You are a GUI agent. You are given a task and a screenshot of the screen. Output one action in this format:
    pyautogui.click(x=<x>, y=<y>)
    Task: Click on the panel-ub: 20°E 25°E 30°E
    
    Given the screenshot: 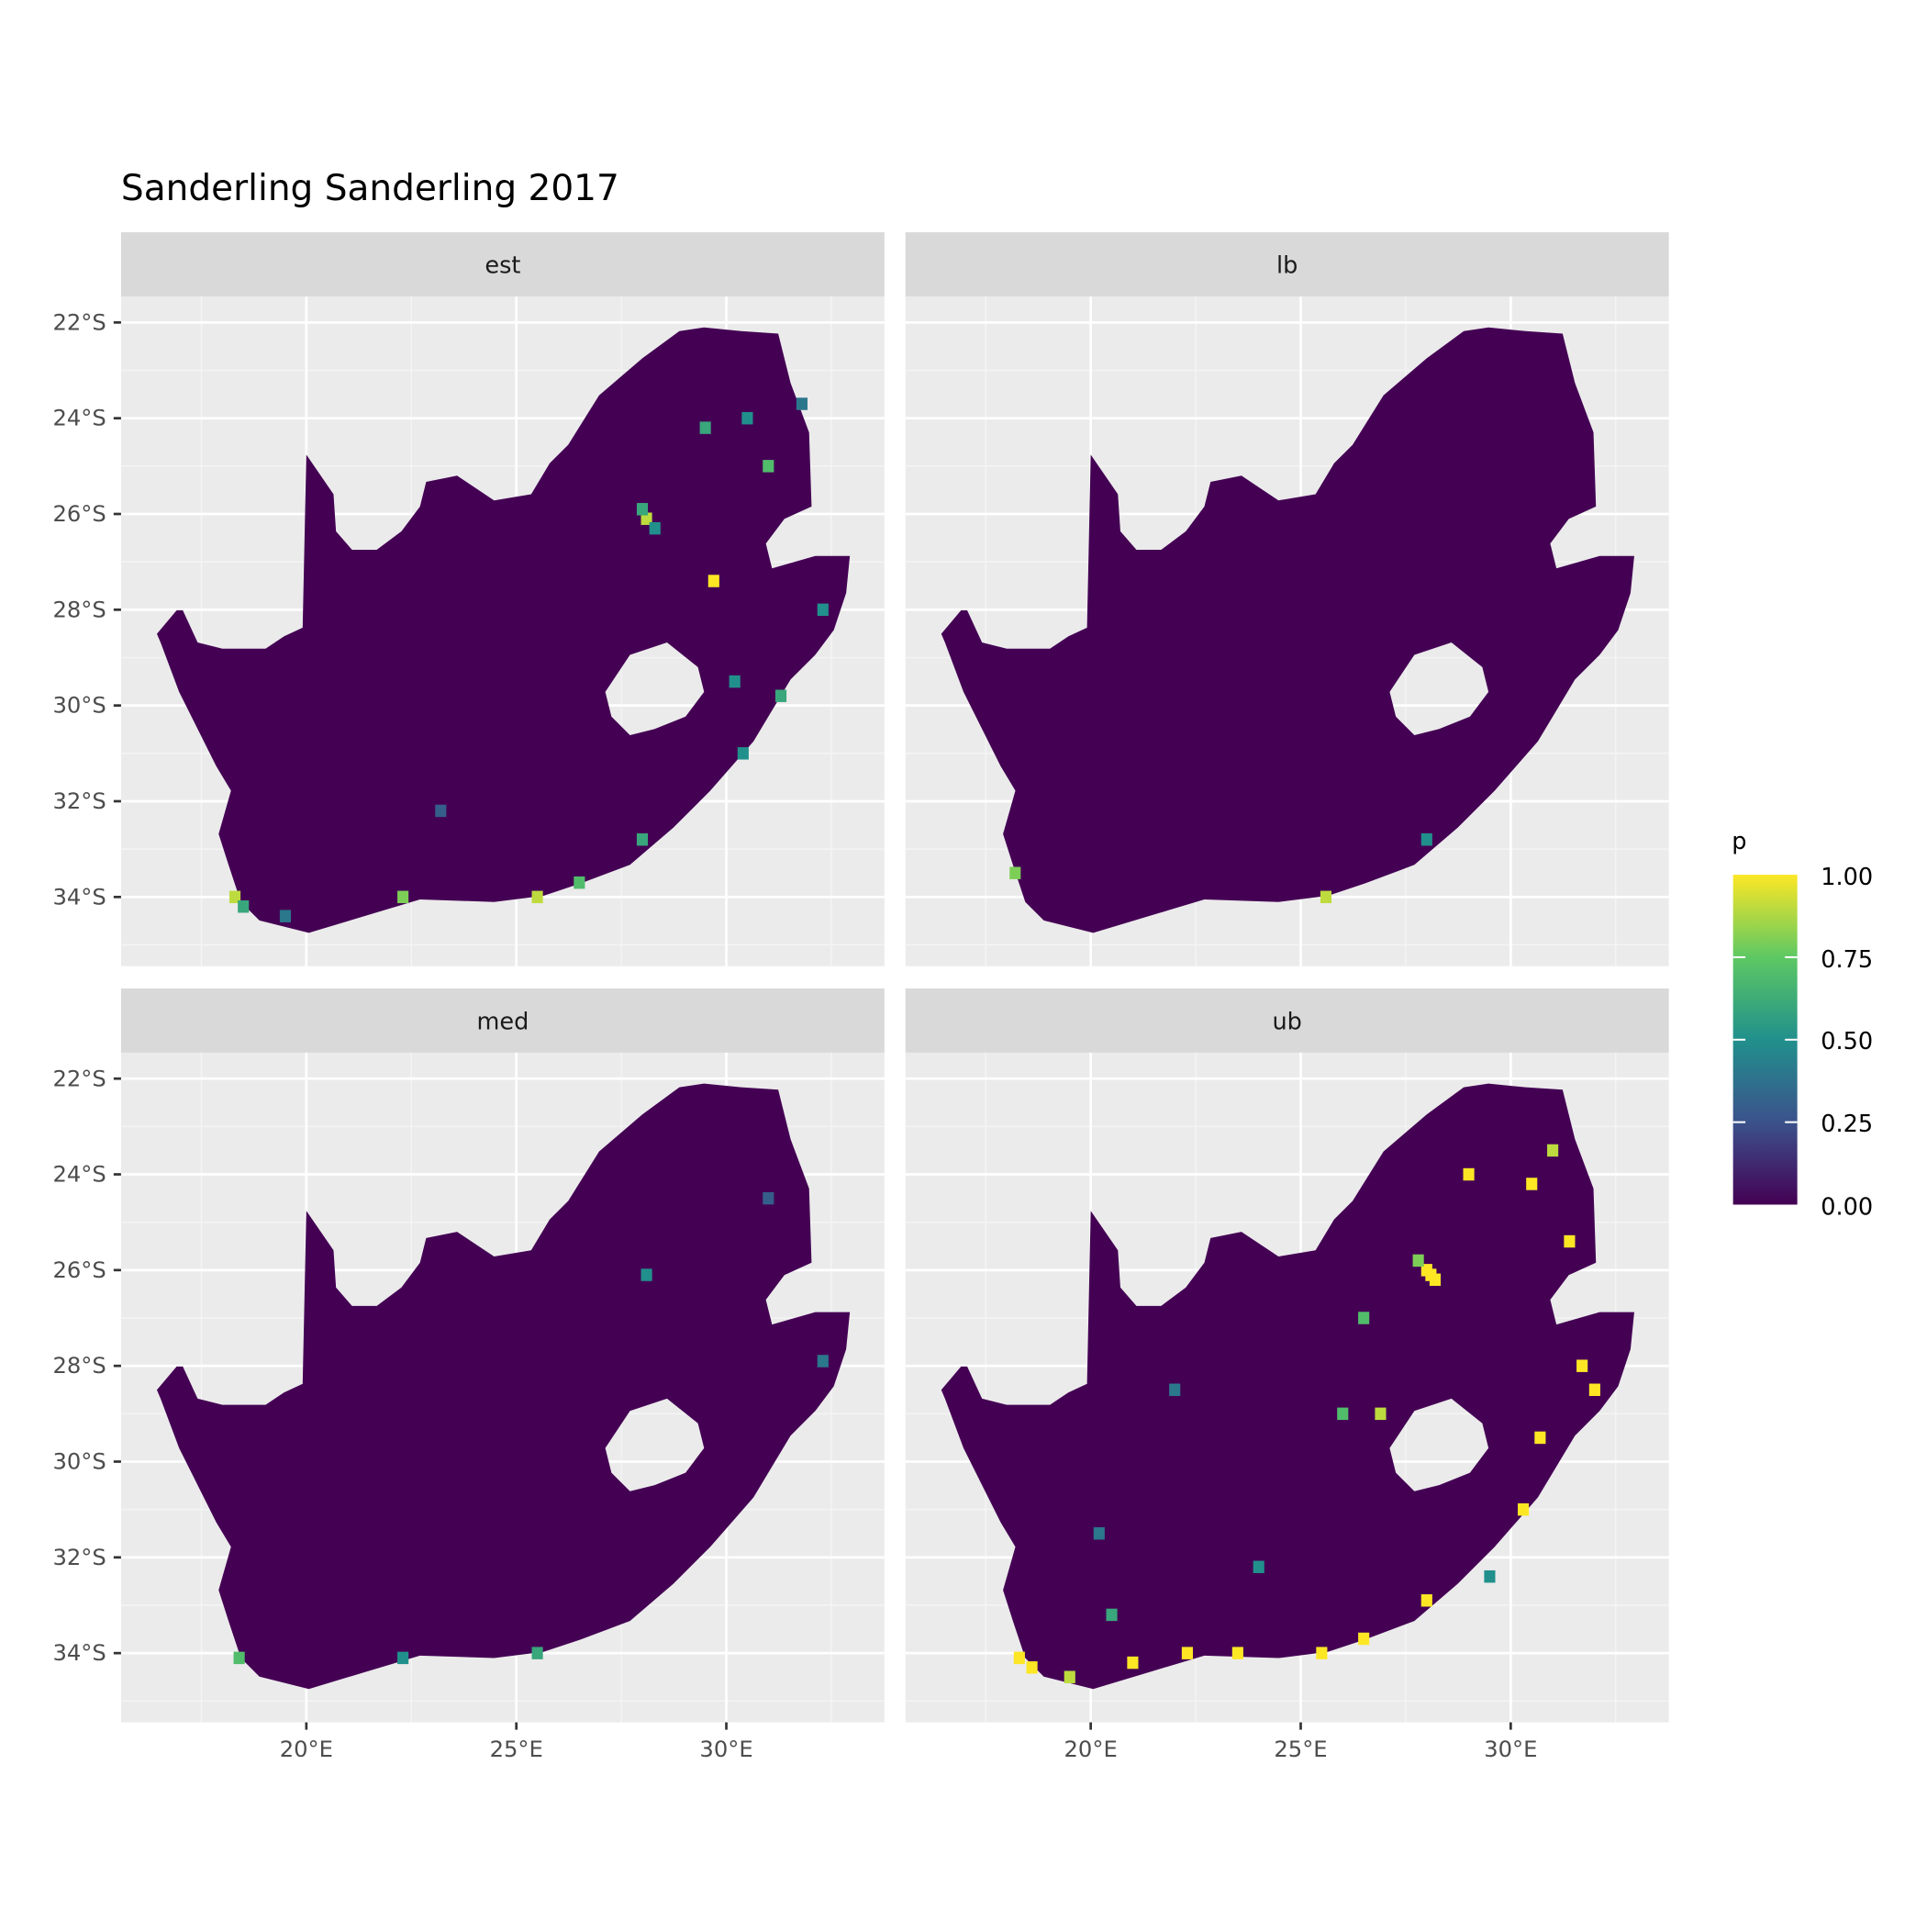 What is the action you would take?
    pyautogui.click(x=1287, y=1407)
    